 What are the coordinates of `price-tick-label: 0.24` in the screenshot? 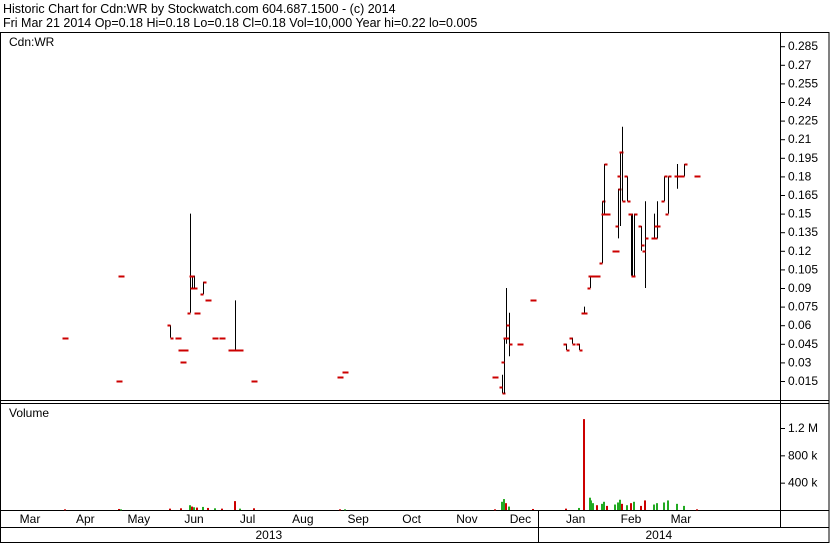 It's located at (800, 102).